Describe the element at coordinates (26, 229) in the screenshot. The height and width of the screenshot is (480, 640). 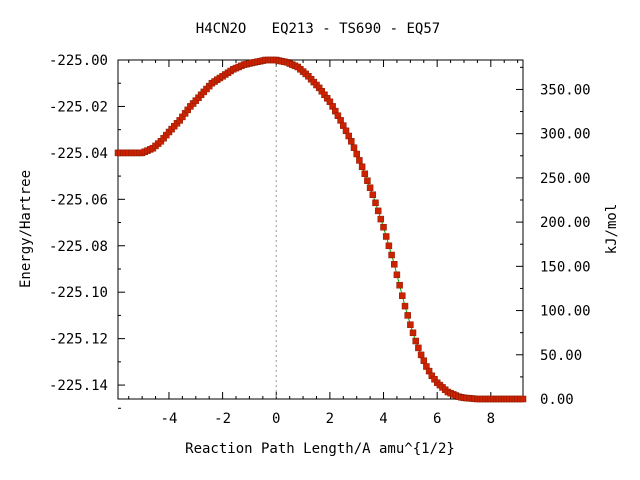
I see `y-axis-label: Energy/Hartree` at that location.